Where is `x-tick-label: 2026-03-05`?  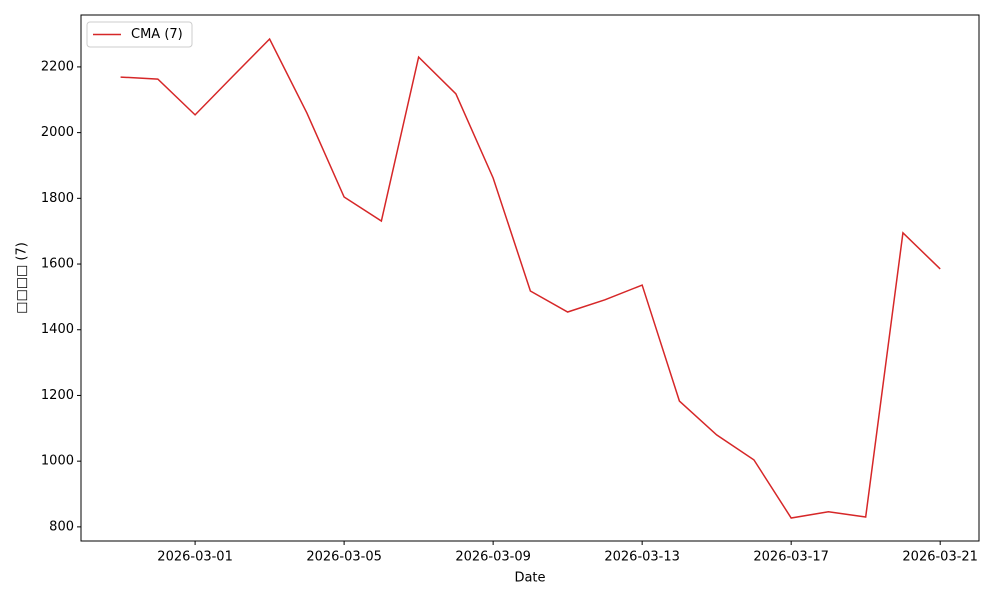
x-tick-label: 2026-03-05 is located at coordinates (344, 557).